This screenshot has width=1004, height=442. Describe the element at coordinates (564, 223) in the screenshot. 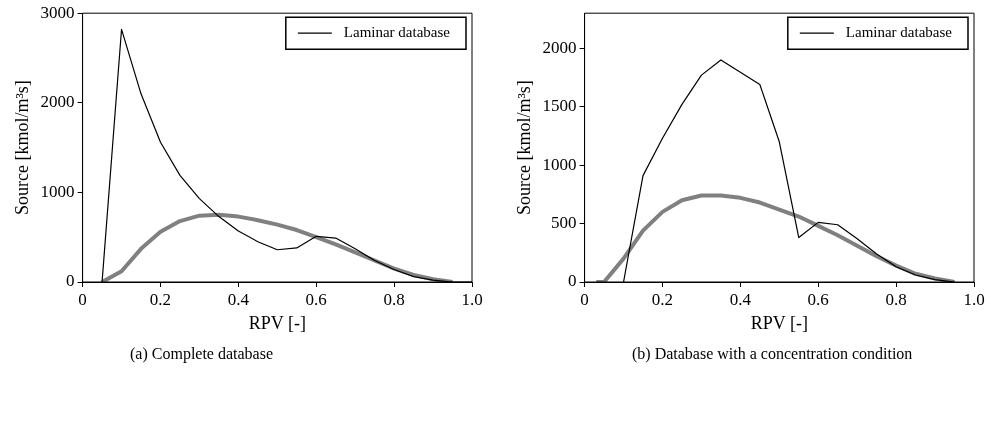

I see `y-tick-label: 500` at that location.